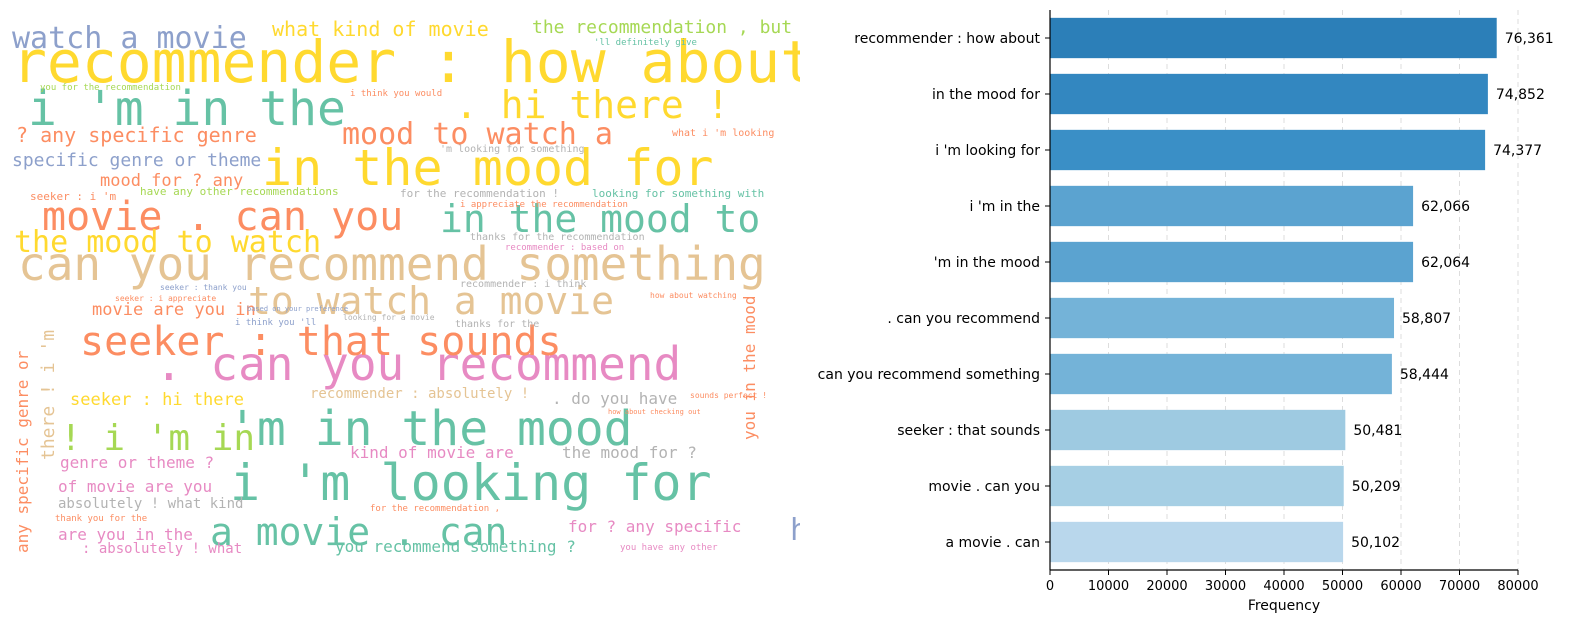 The width and height of the screenshot is (1594, 631). I want to click on word-cloud-phrase: what i 'm looking, so click(723, 133).